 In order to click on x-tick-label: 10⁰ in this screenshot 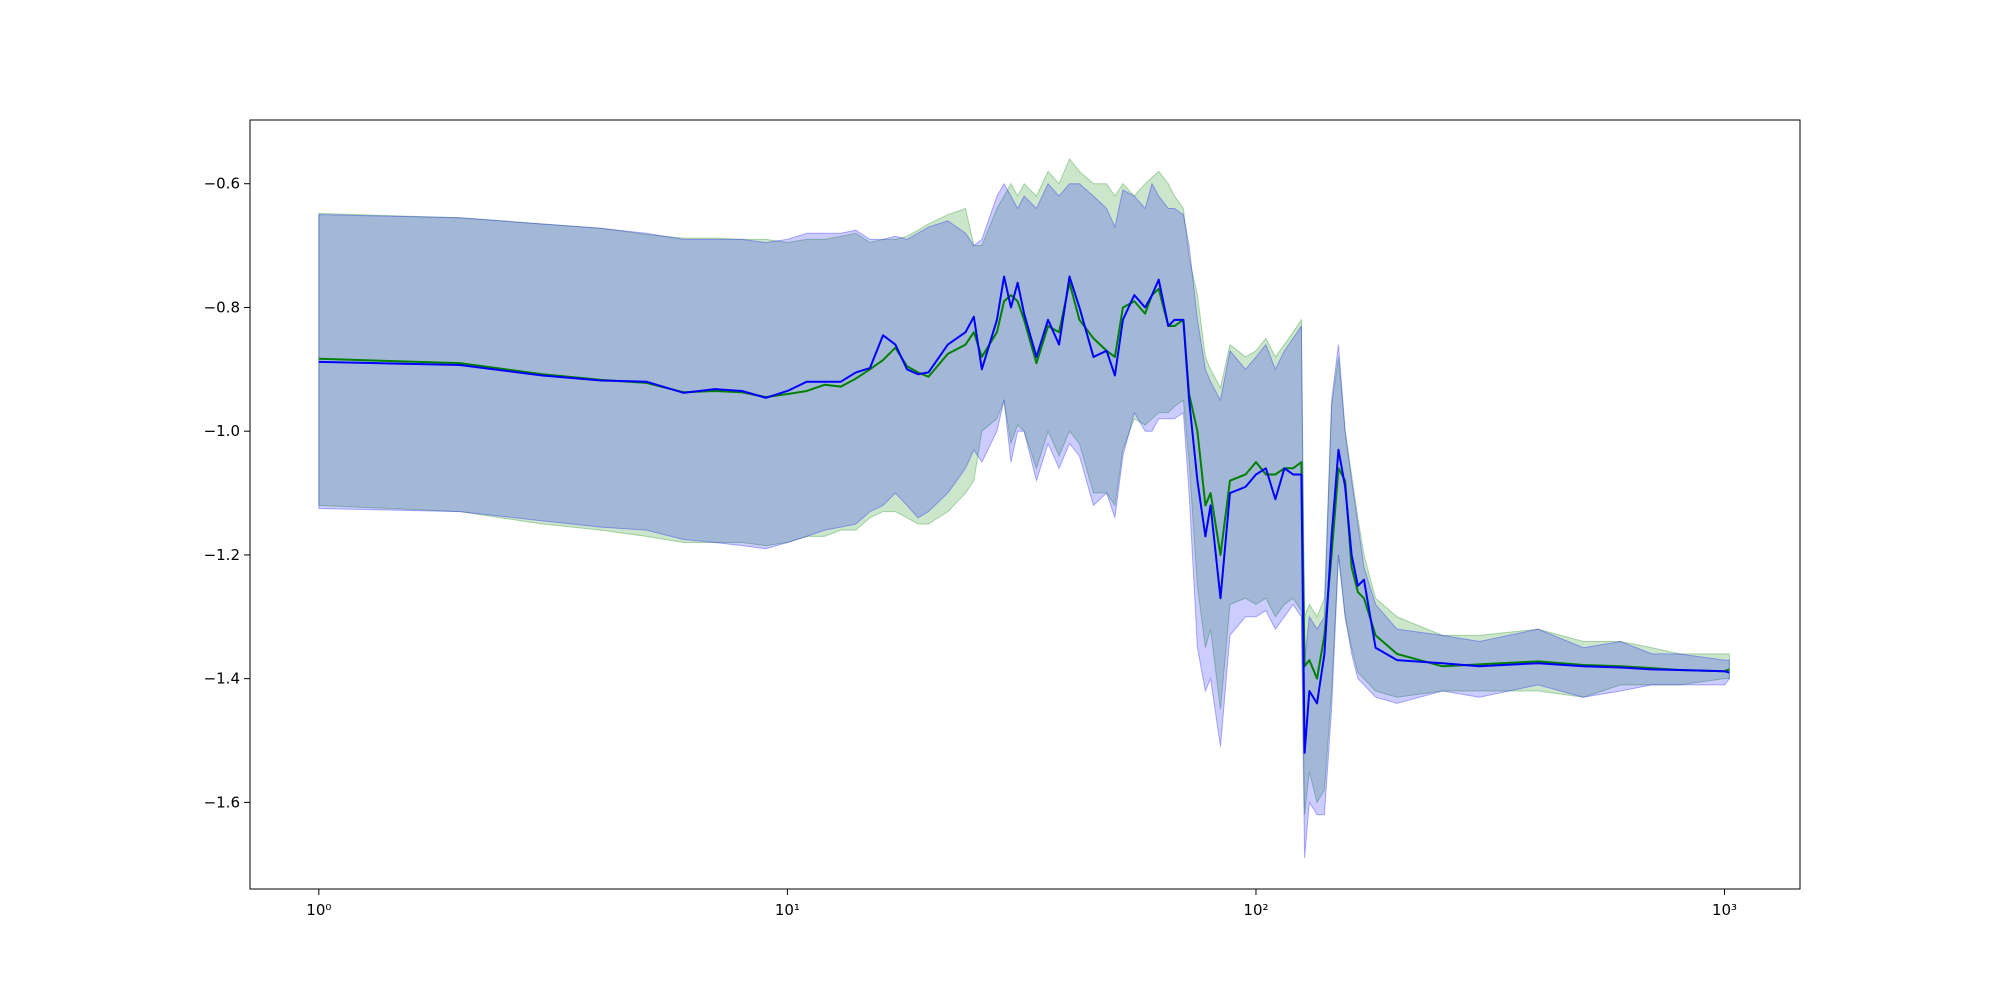, I will do `click(318, 910)`.